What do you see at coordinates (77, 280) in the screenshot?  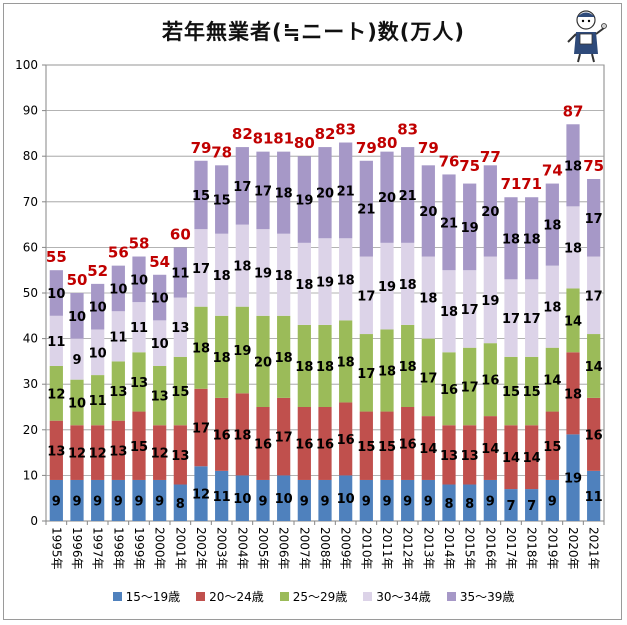 I see `total-value-label: 50` at bounding box center [77, 280].